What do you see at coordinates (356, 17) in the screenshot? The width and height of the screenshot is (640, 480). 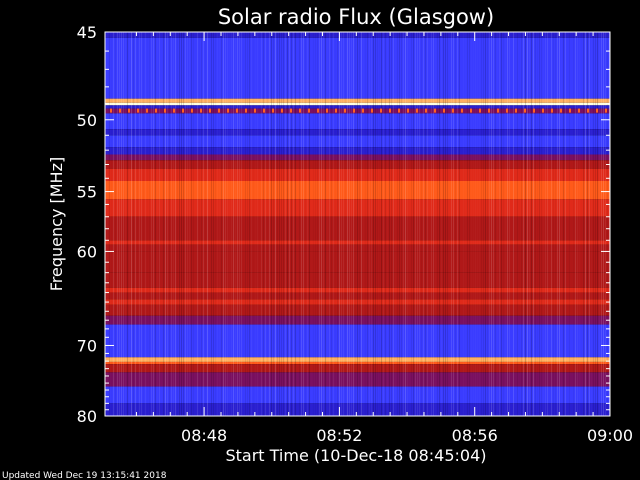 I see `chart-title: Solar radio Flux (Glasgow)` at bounding box center [356, 17].